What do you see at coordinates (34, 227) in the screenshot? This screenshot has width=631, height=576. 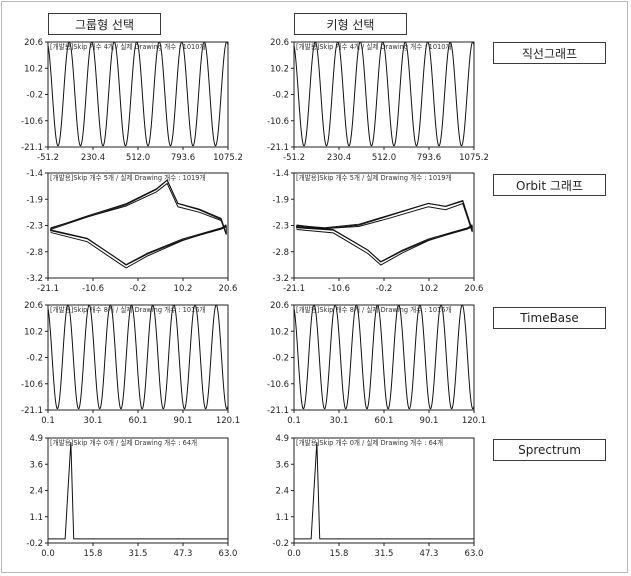 I see `y-tick-label: -2.3` at bounding box center [34, 227].